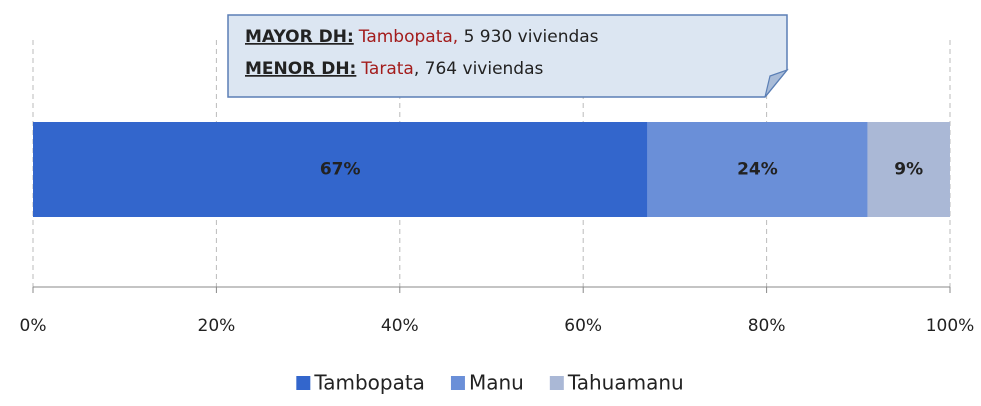  Describe the element at coordinates (583, 326) in the screenshot. I see `x-tick-label: 60%` at that location.